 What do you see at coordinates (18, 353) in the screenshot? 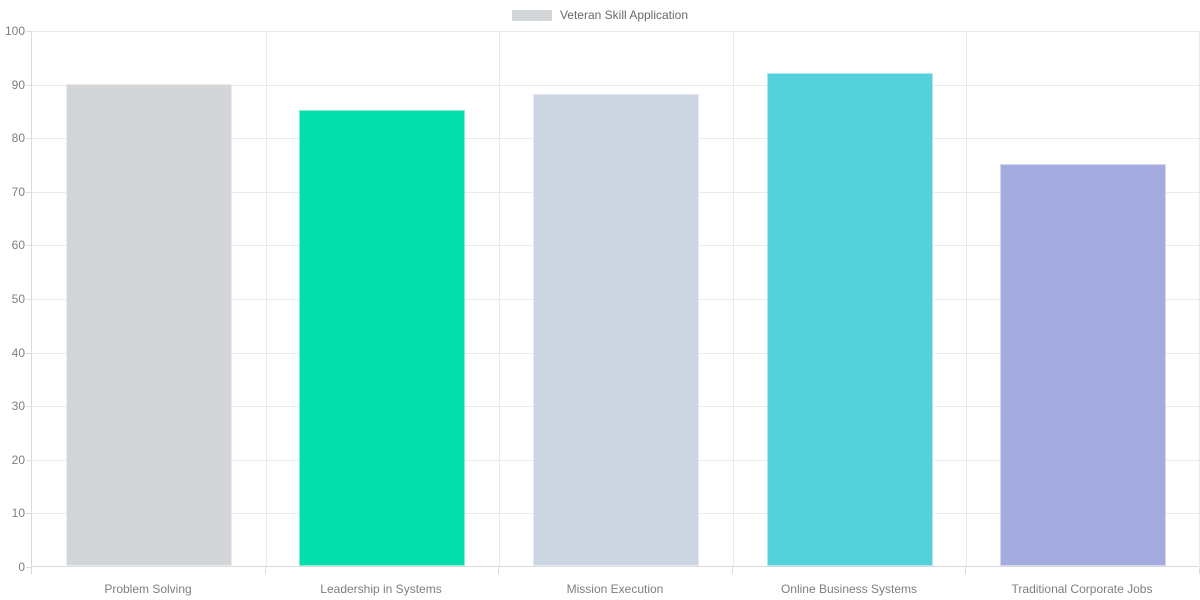
I see `y-tick-label: 40` at bounding box center [18, 353].